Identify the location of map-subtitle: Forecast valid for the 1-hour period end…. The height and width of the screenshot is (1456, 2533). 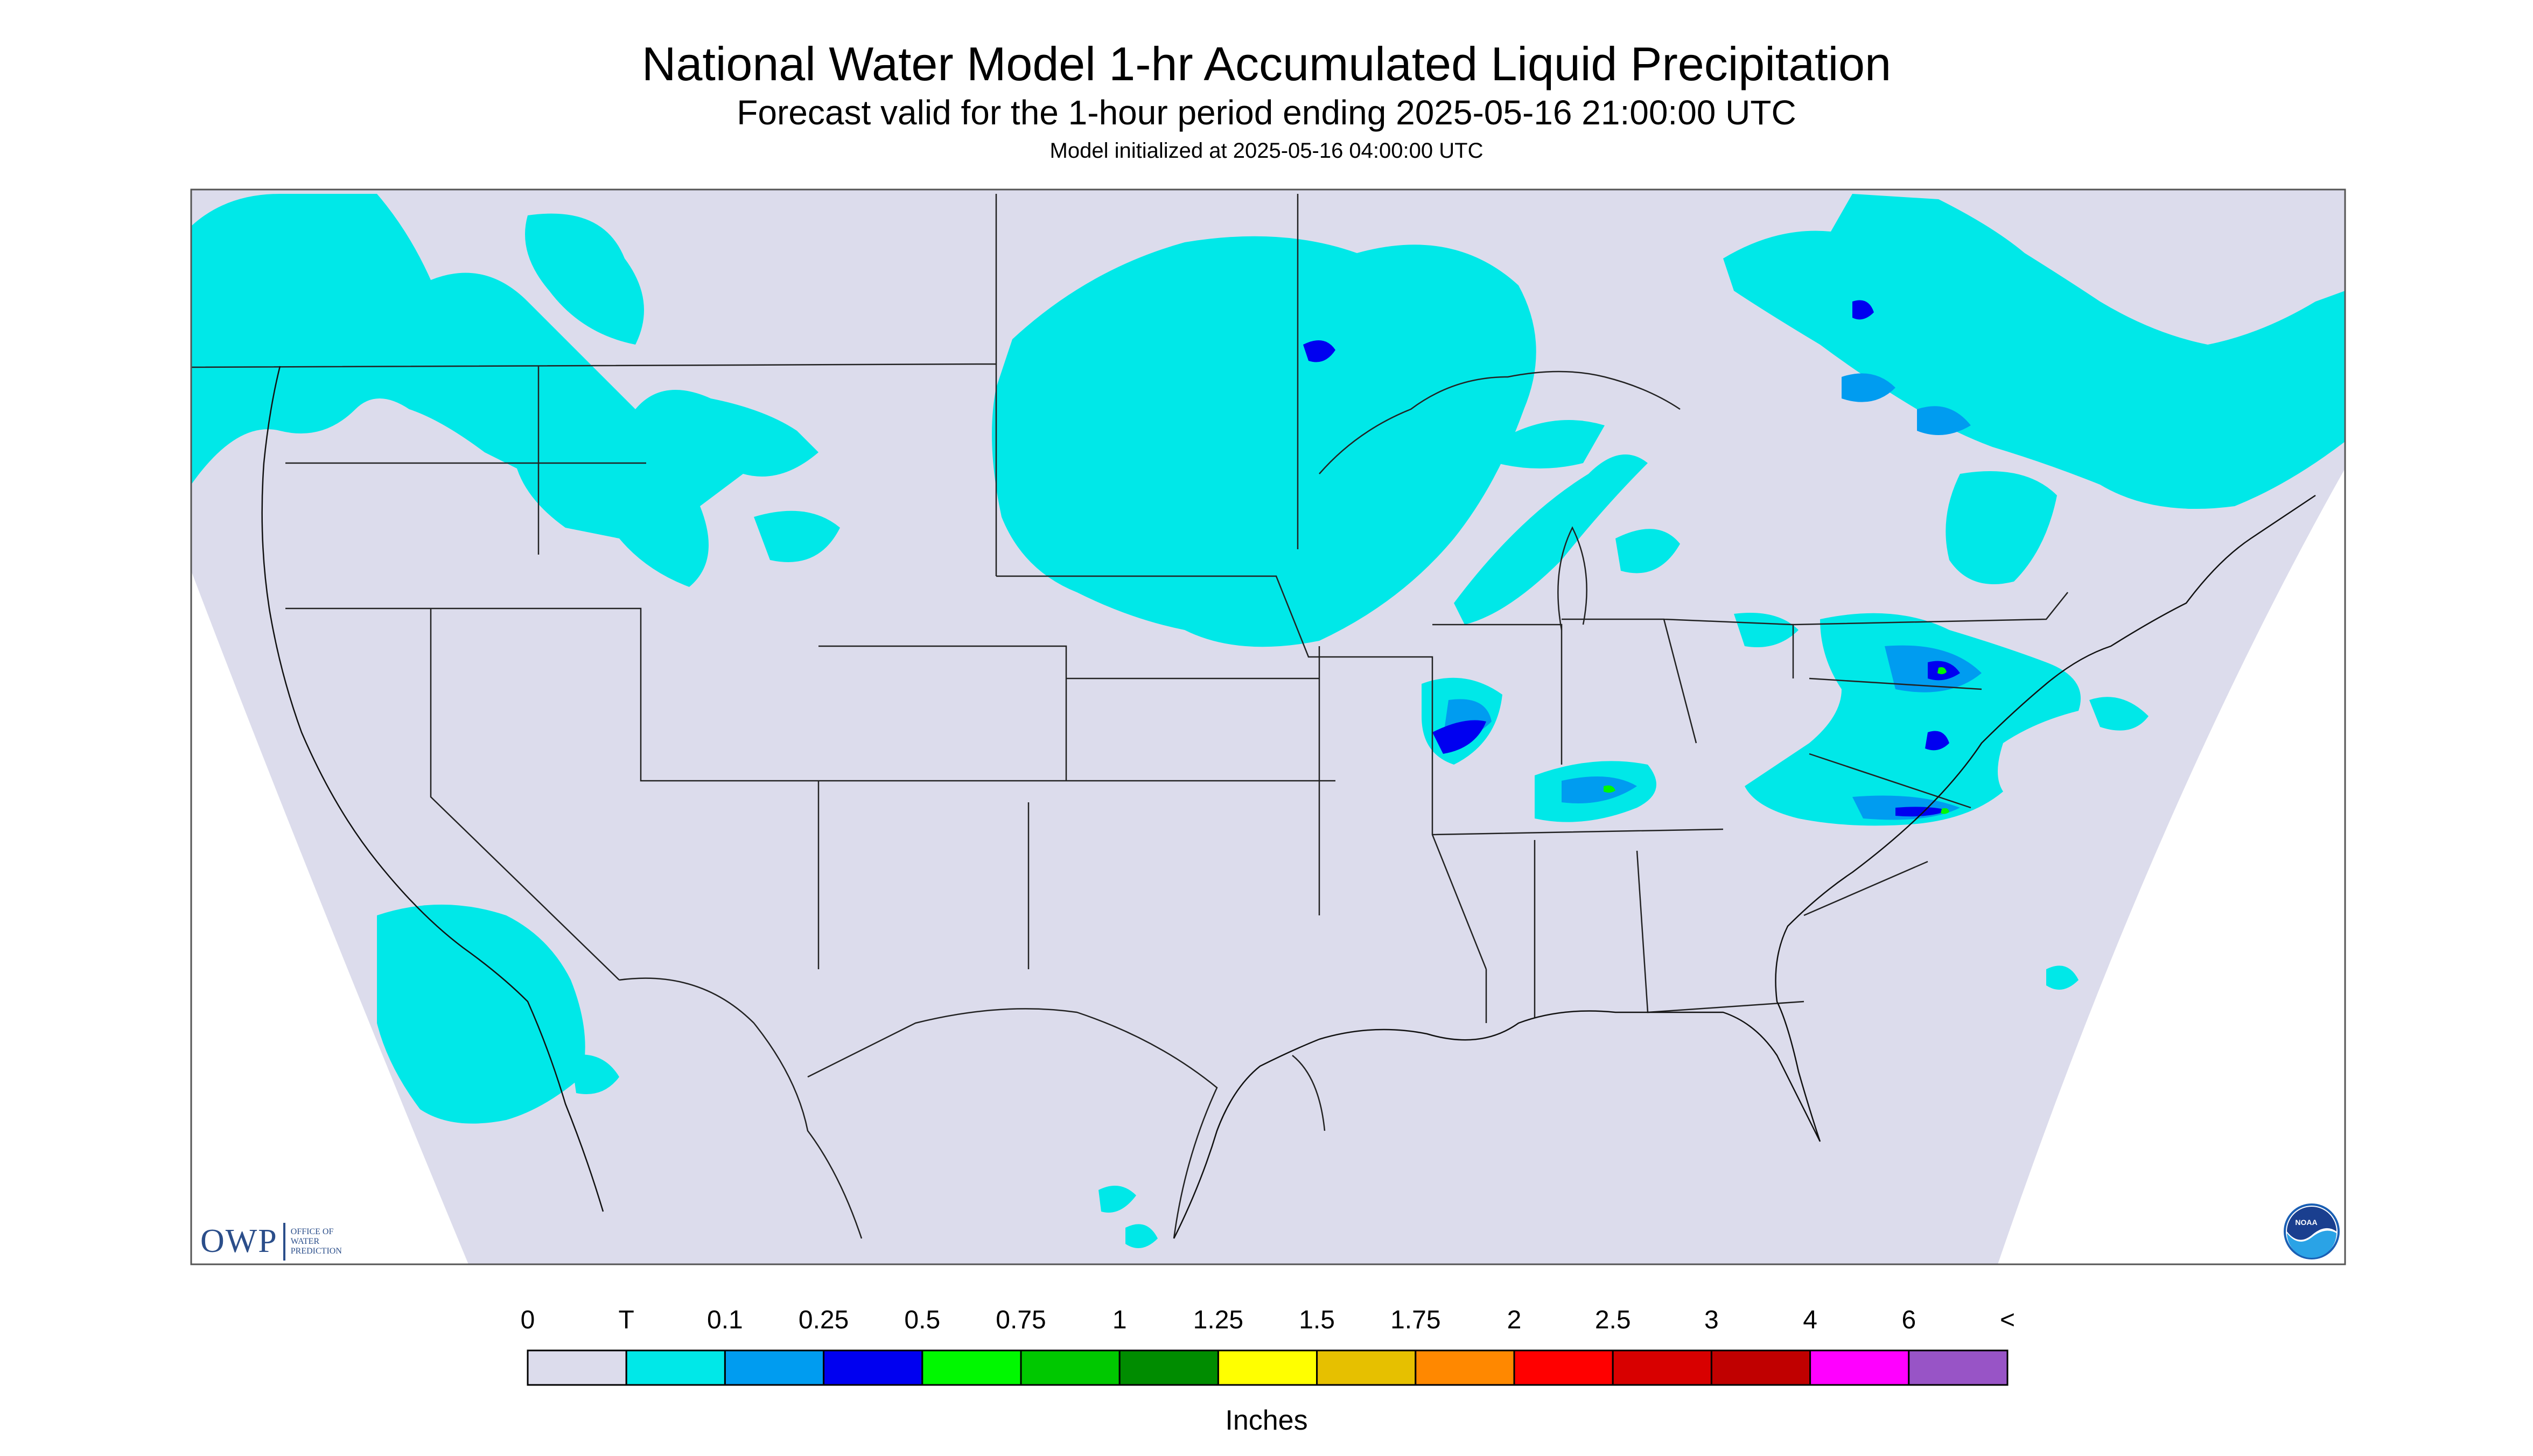
(1266, 112).